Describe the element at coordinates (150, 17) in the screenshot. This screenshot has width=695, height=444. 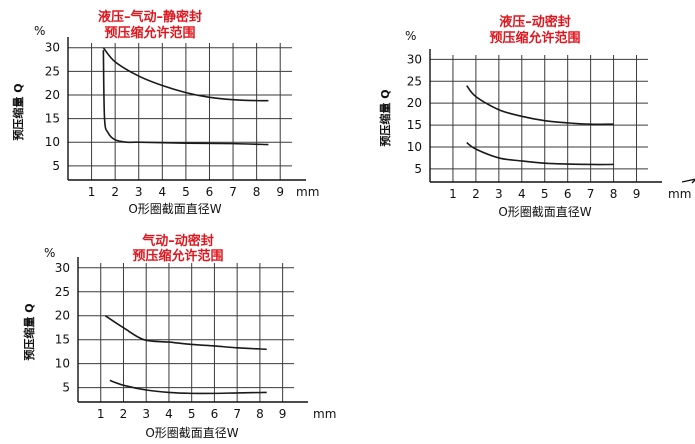
I see `chart-title-line-1: 液压–气动–静密封` at that location.